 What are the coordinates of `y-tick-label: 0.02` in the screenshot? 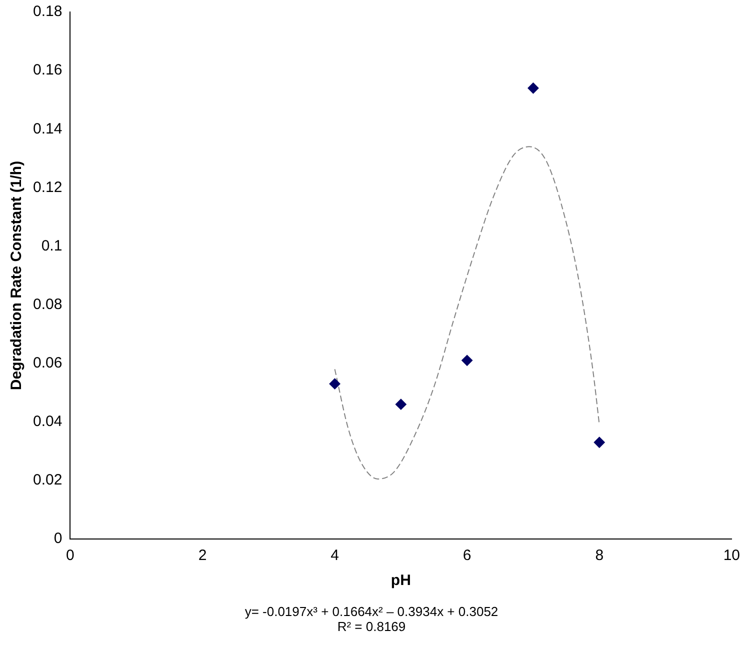 It's located at (47, 480).